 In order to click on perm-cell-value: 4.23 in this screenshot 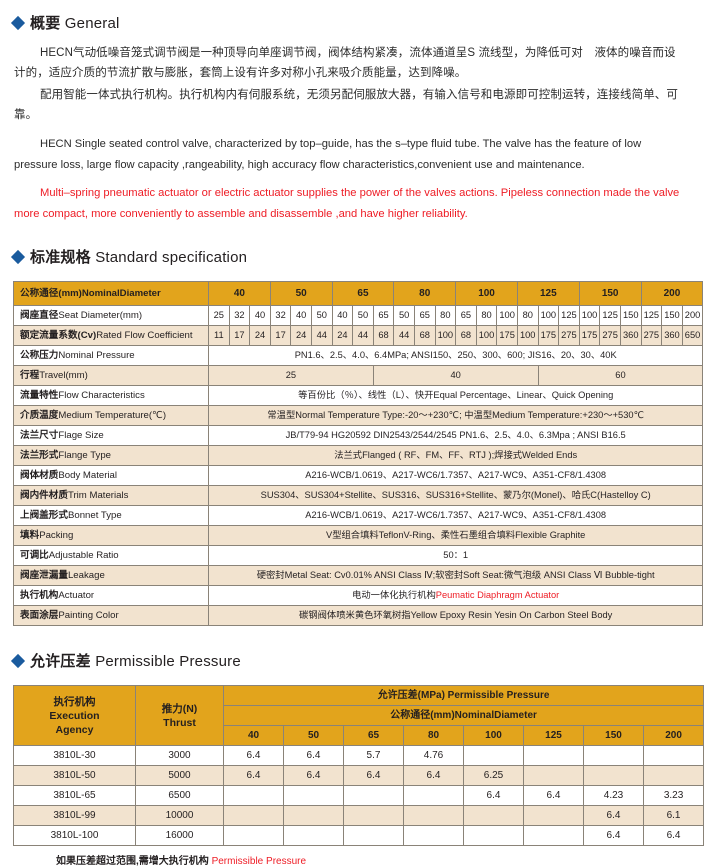, I will do `click(613, 795)`.